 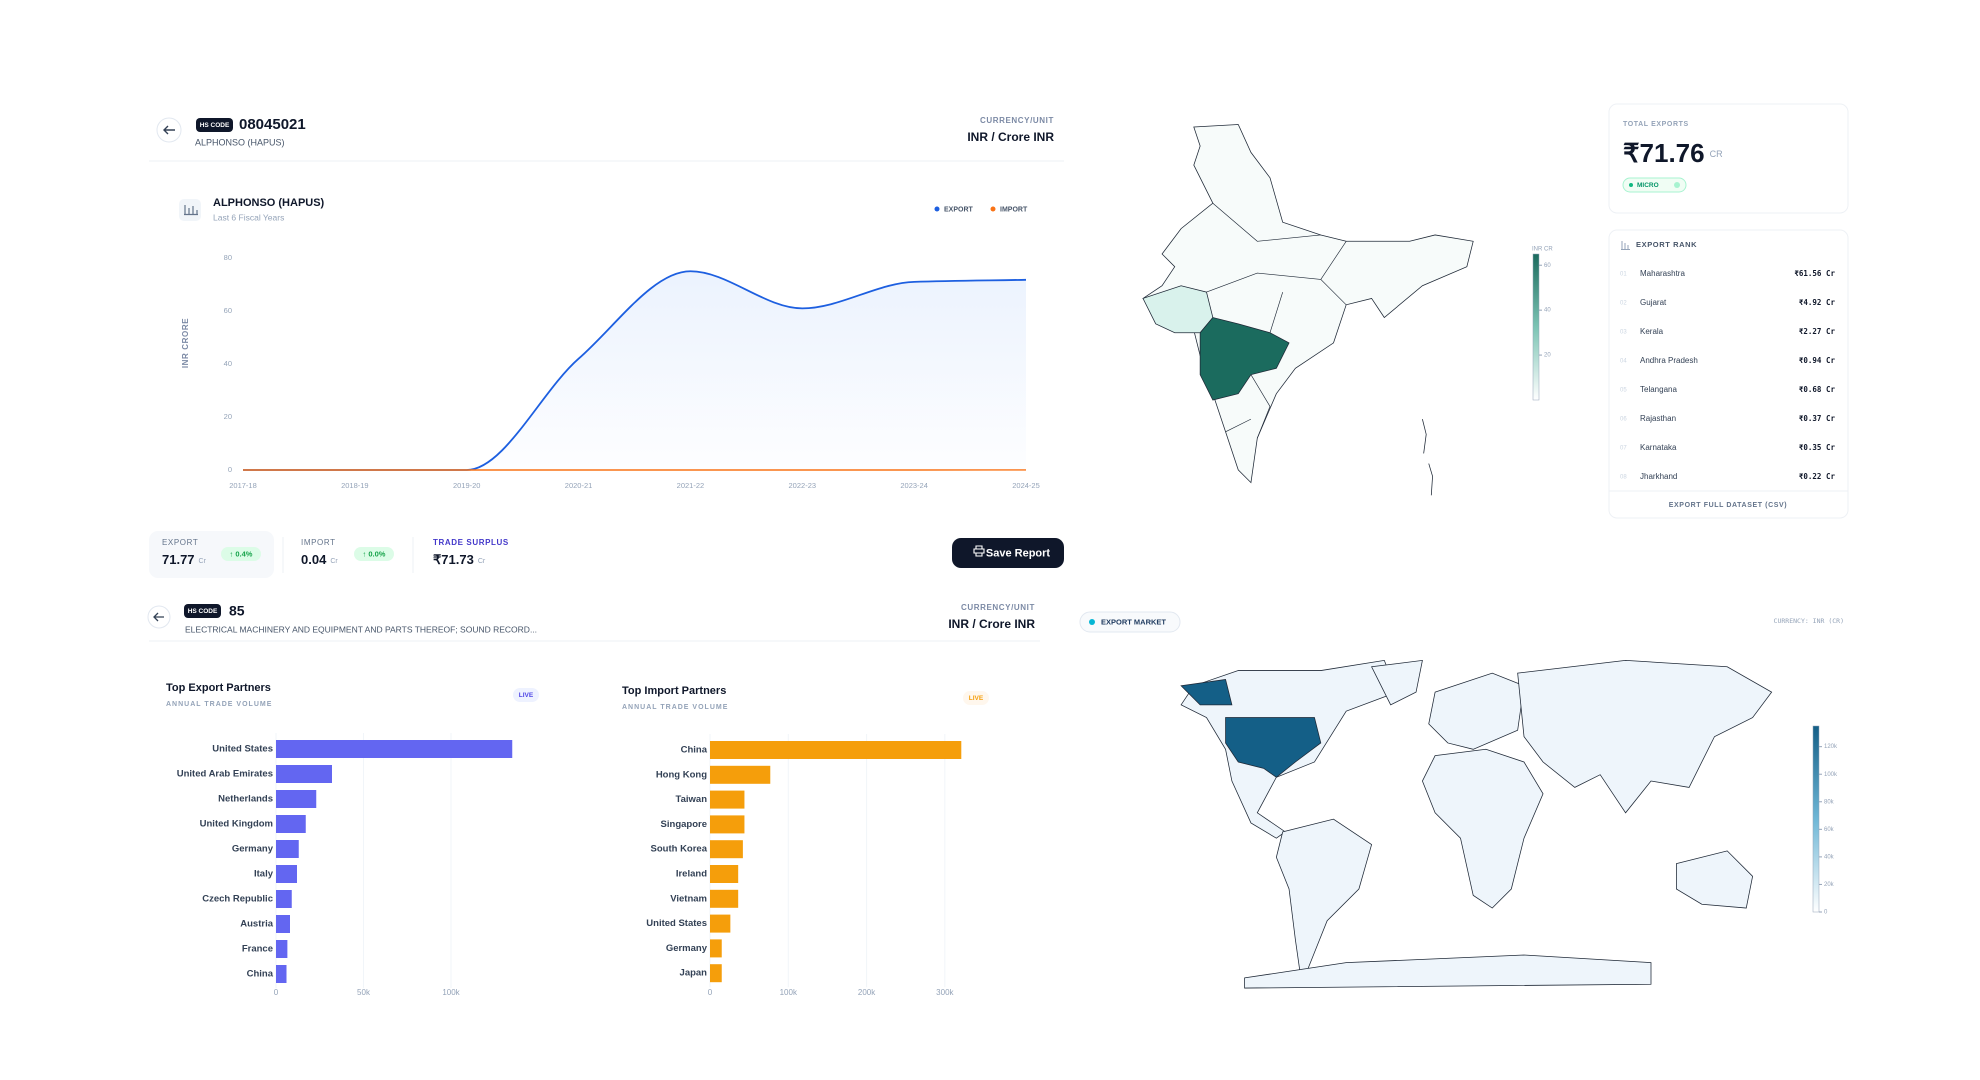 What do you see at coordinates (959, 209) in the screenshot?
I see `legend-label: EXPORT` at bounding box center [959, 209].